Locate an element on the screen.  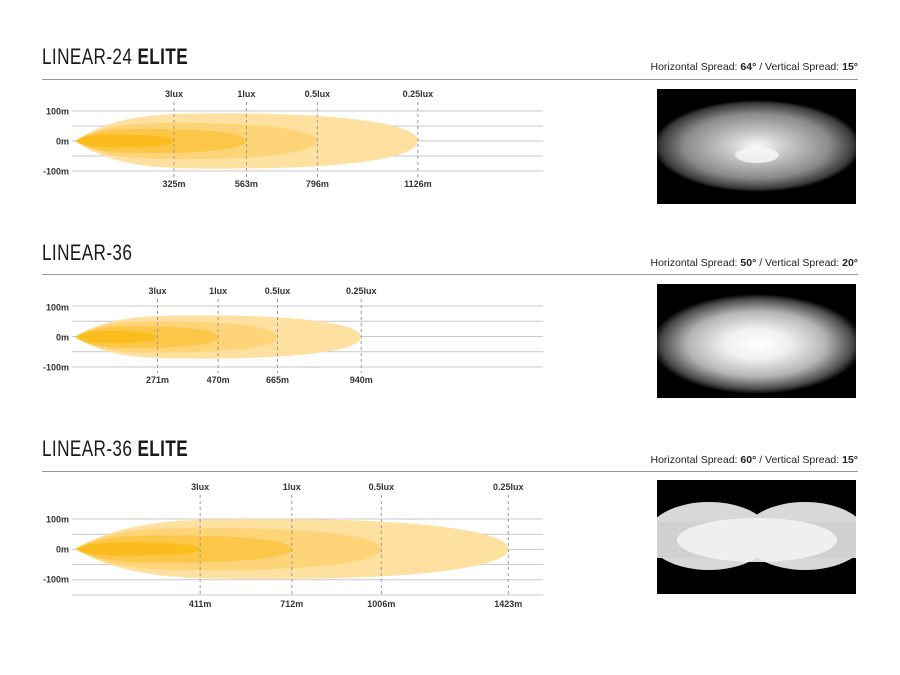
distance-label: 1423m is located at coordinates (508, 604).